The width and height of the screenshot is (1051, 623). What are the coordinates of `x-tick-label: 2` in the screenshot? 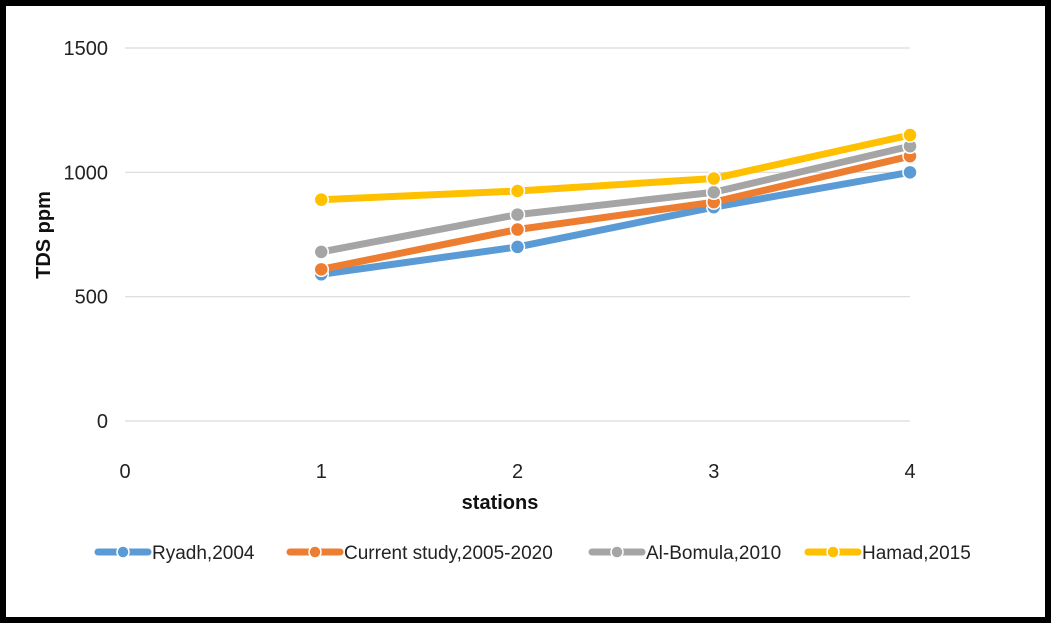 It's located at (517, 472).